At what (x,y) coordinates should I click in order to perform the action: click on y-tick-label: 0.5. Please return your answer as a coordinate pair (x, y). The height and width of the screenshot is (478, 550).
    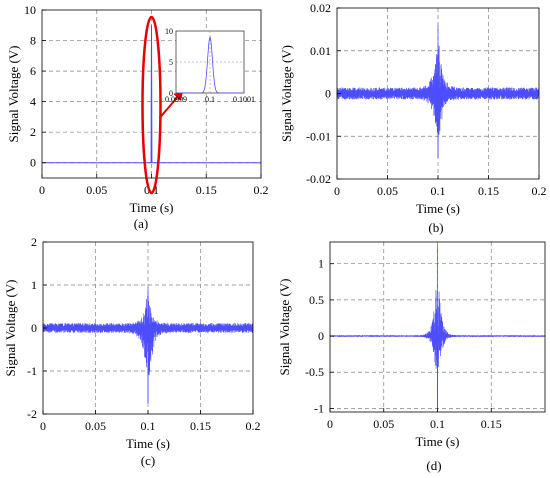
    Looking at the image, I should click on (316, 300).